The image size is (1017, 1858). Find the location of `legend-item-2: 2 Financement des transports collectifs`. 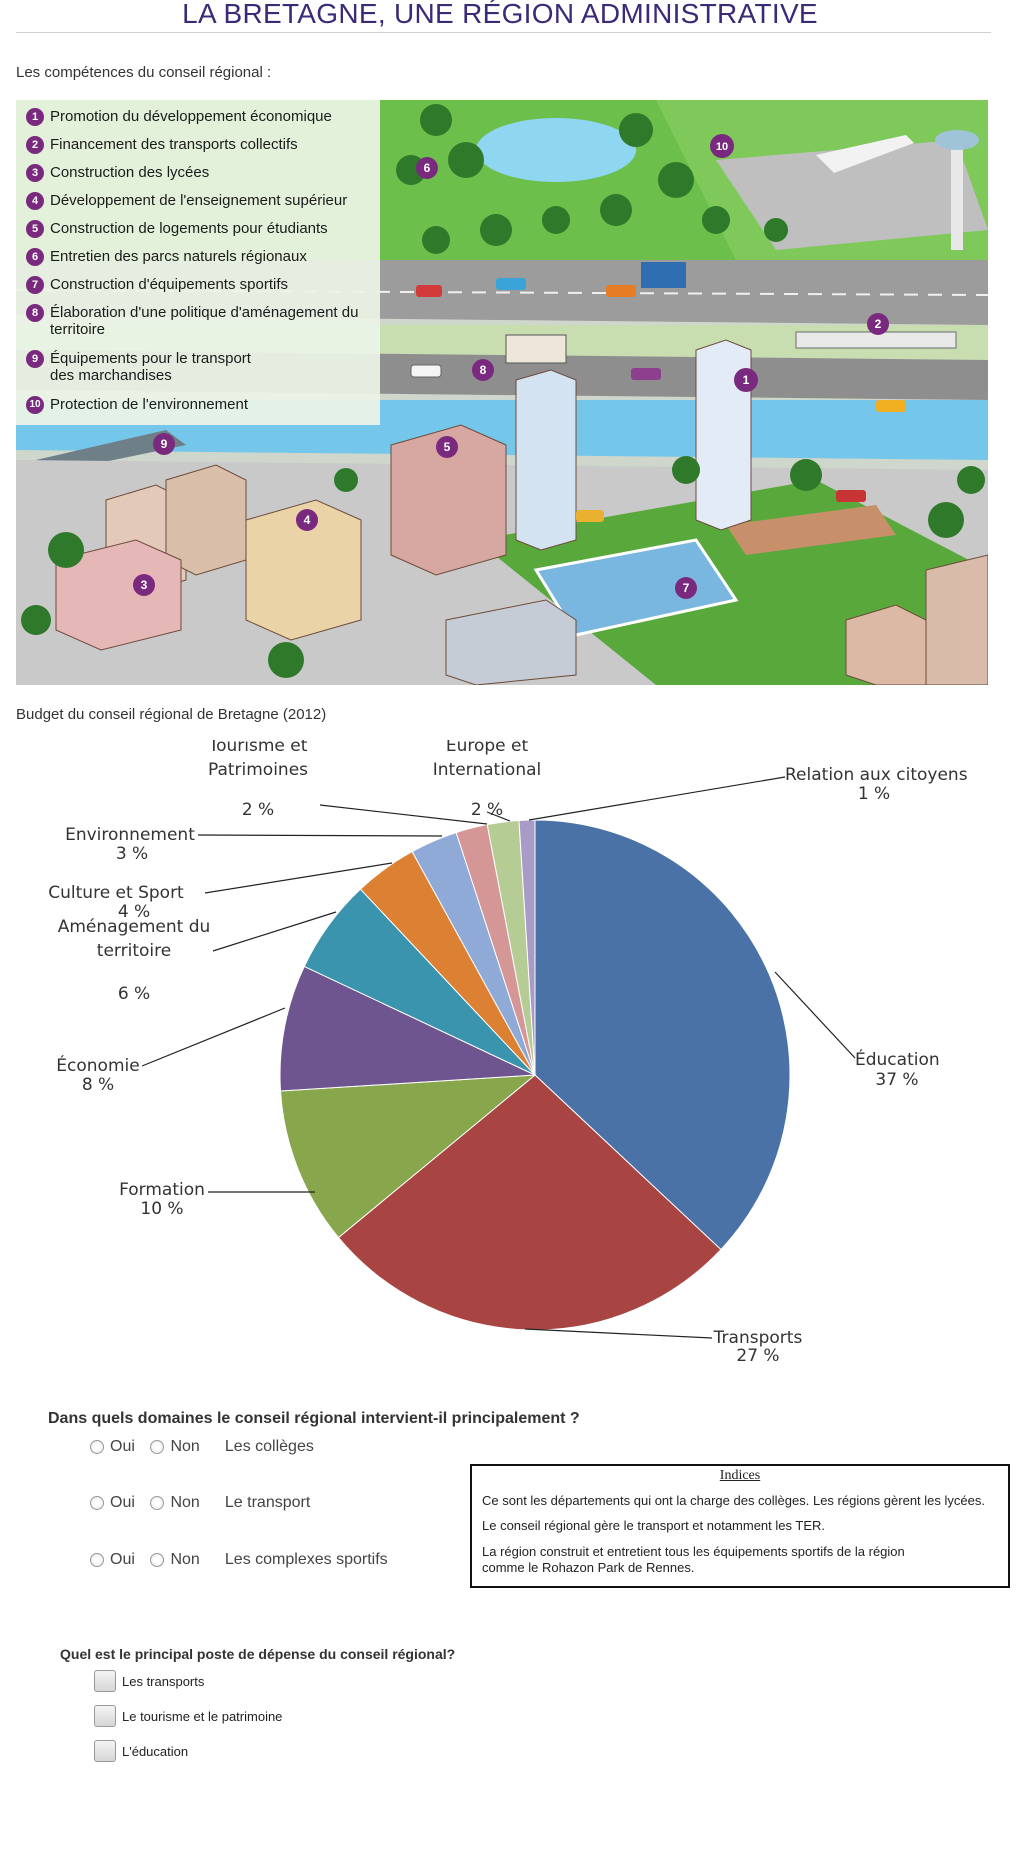

legend-item-2: 2 Financement des transports collectifs is located at coordinates (162, 145).